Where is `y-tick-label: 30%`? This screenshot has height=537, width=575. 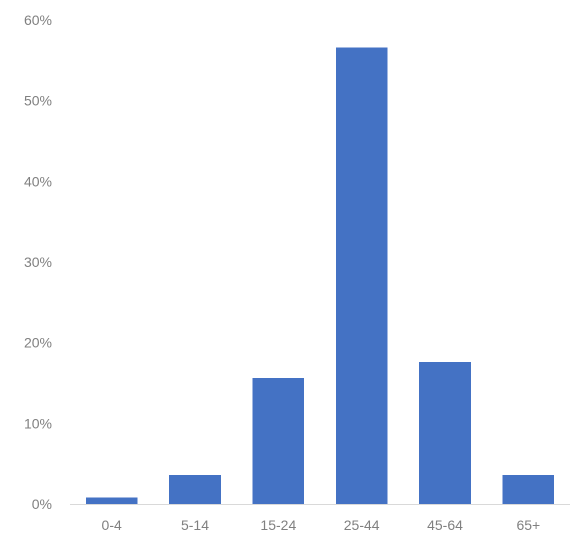
y-tick-label: 30% is located at coordinates (38, 262).